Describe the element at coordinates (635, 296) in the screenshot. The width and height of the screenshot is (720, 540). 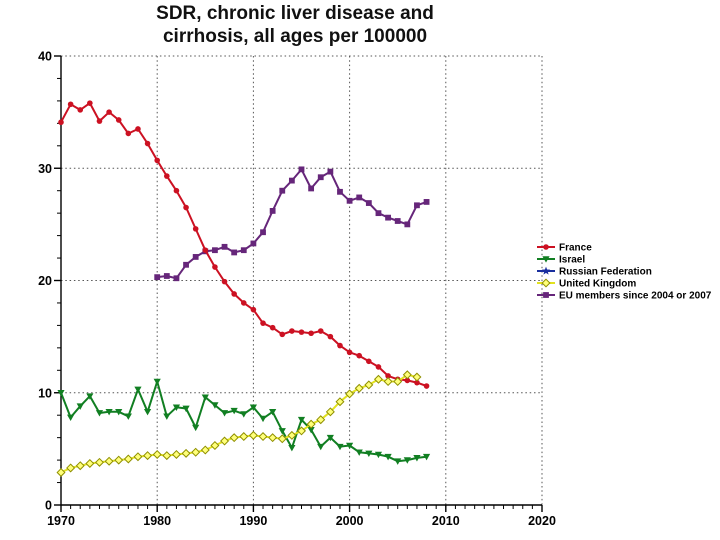
I see `legend-label: EU members since 2004 or 2007` at that location.